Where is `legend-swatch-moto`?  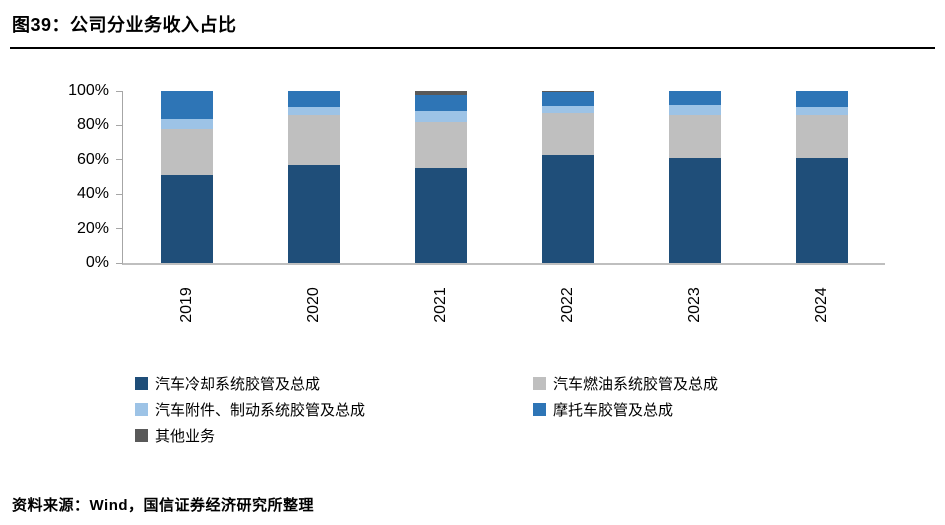 legend-swatch-moto is located at coordinates (539, 409).